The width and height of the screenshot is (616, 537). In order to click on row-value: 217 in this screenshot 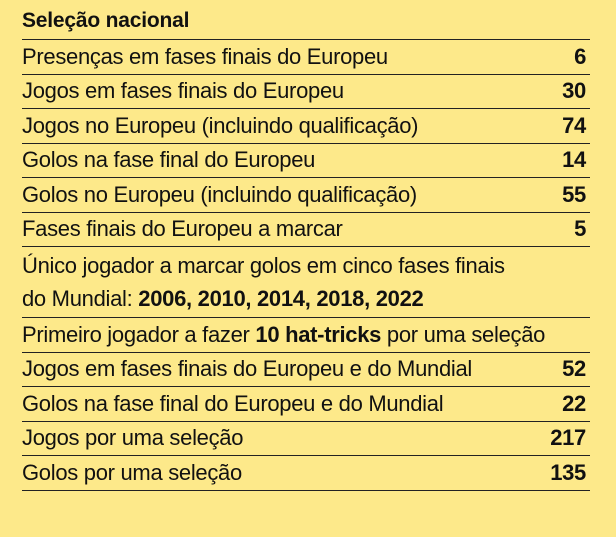, I will do `click(568, 438)`.